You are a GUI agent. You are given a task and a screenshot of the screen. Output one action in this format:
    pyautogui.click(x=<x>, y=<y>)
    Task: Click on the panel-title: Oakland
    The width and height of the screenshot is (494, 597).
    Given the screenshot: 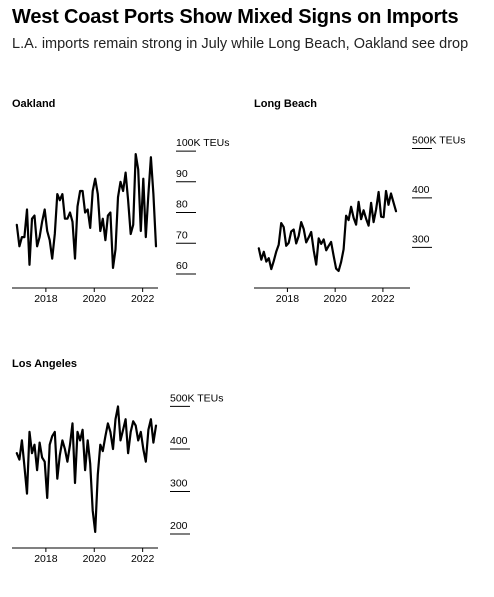 What is the action you would take?
    pyautogui.click(x=33, y=104)
    